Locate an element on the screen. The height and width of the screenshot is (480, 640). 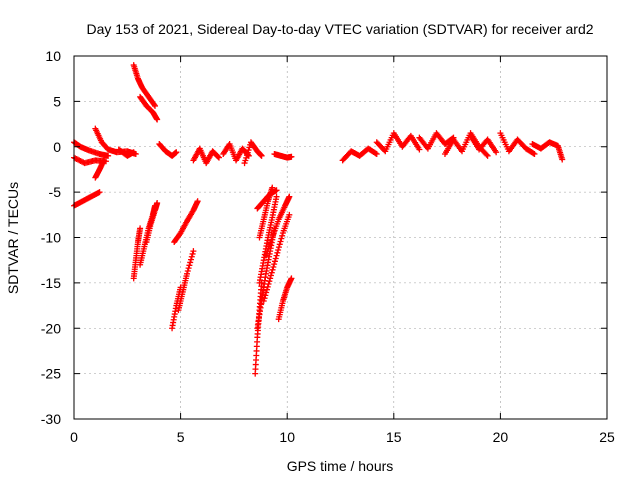
y-tick-label: -30 is located at coordinates (51, 419).